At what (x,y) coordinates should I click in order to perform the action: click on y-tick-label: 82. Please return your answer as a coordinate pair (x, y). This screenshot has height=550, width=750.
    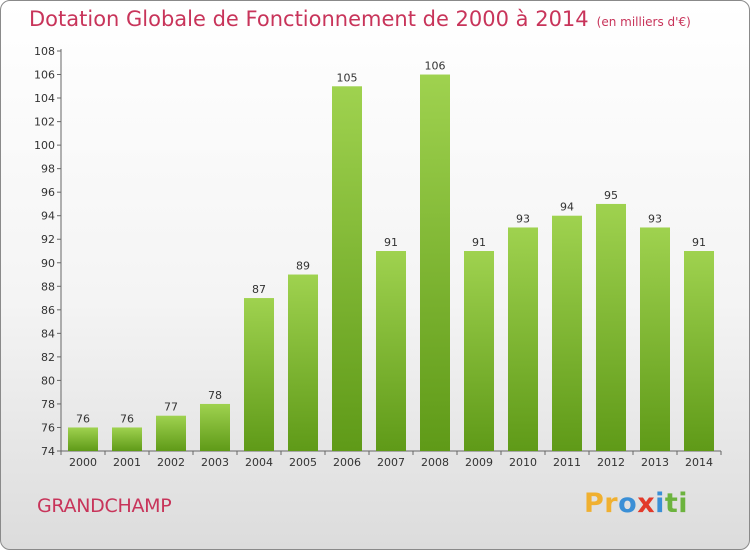
    Looking at the image, I should click on (48, 357).